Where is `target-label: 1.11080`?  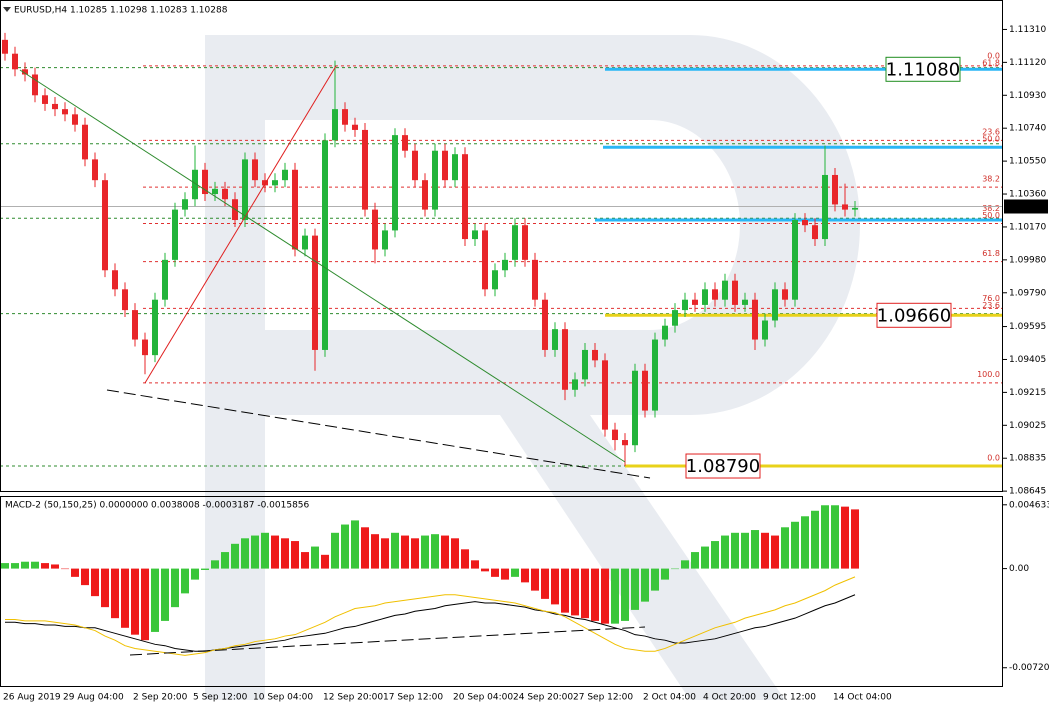
target-label: 1.11080 is located at coordinates (923, 69).